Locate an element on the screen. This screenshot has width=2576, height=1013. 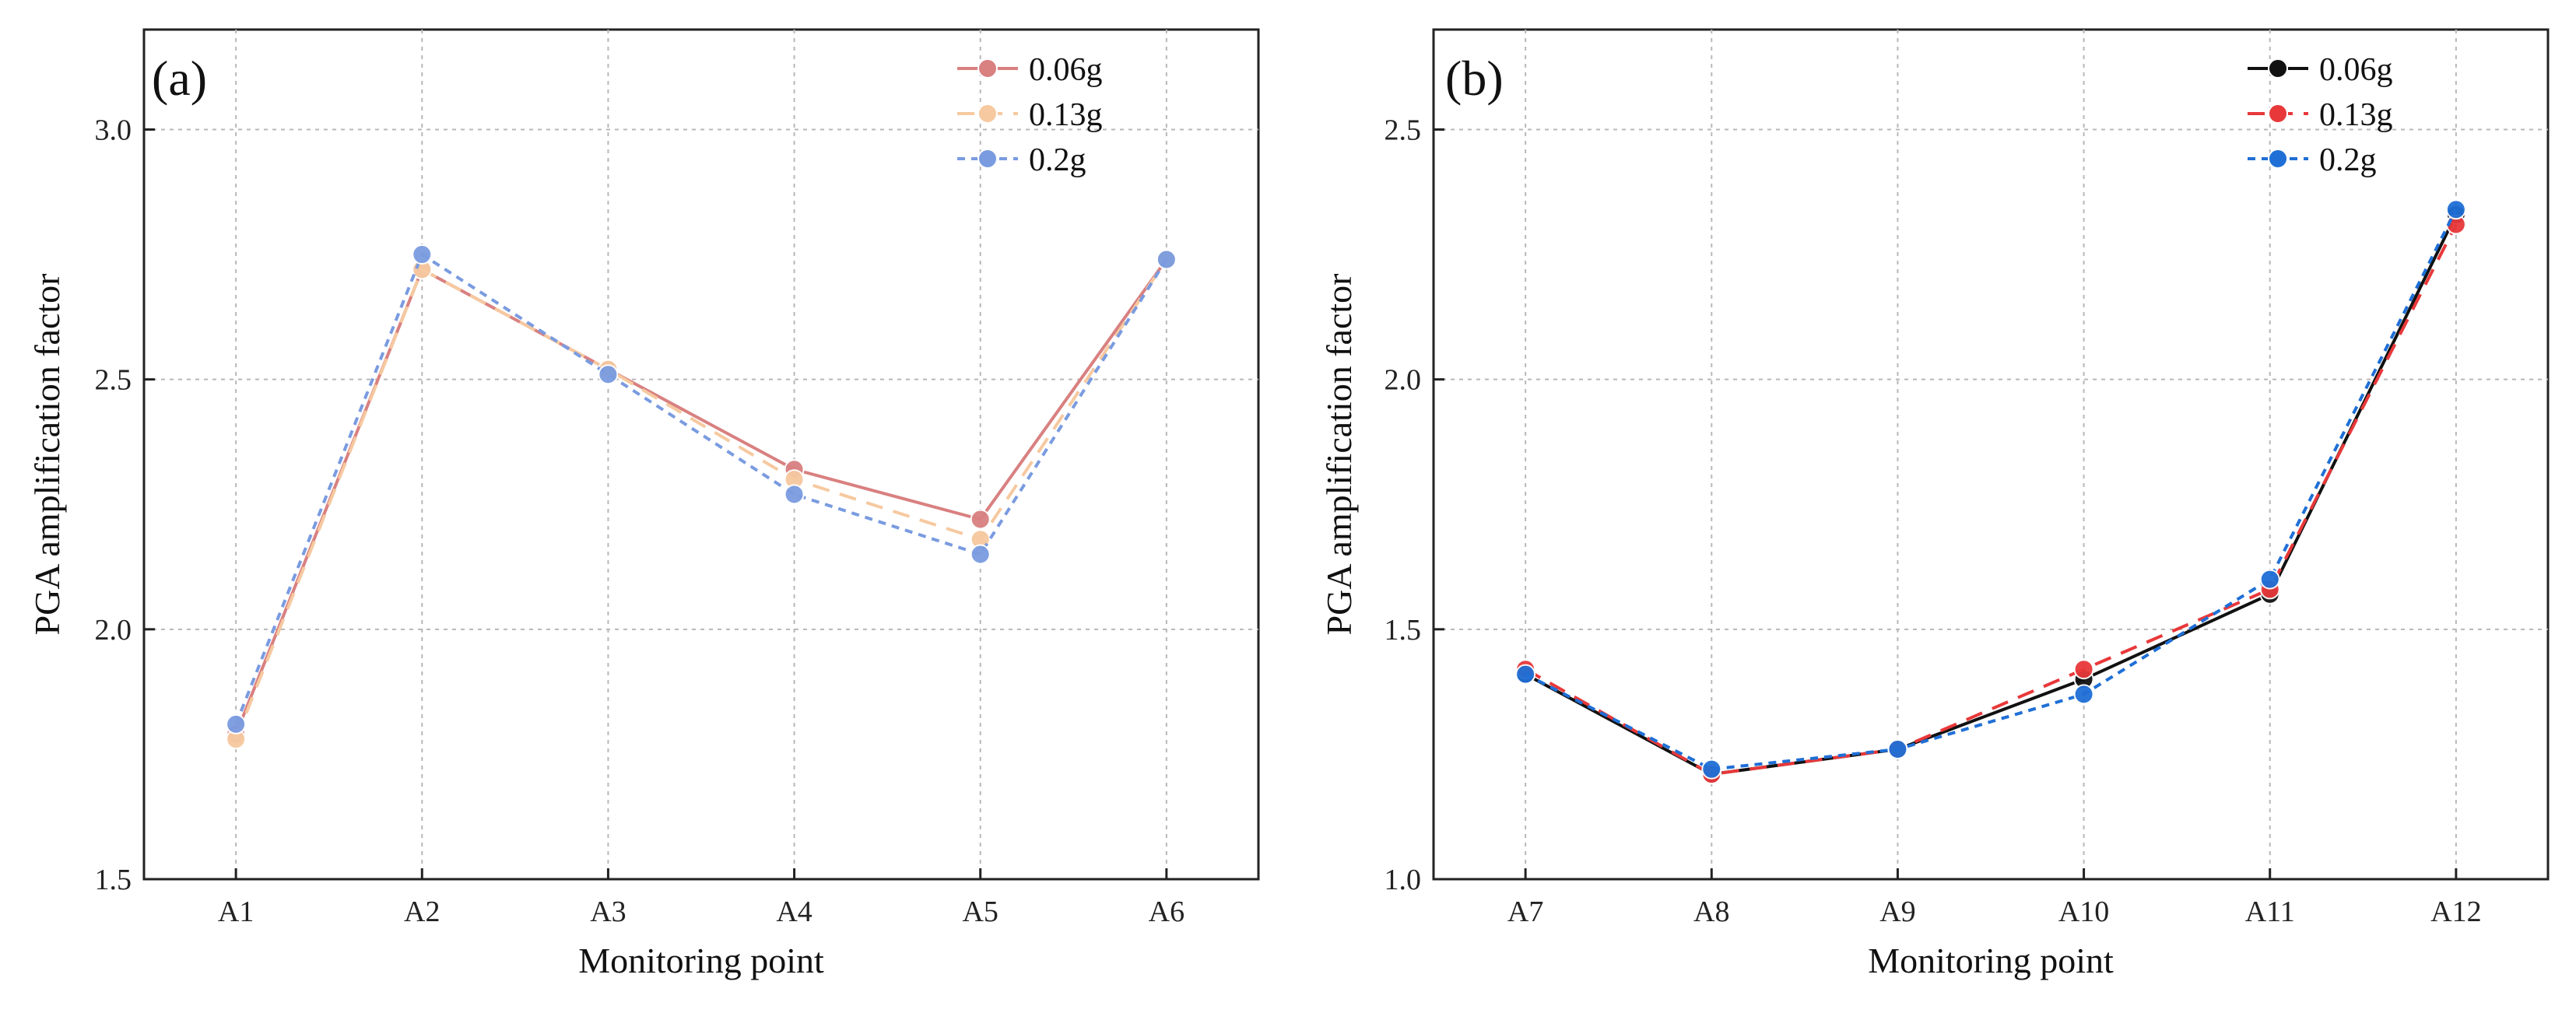
x-axis-title-b: Monitoring point is located at coordinates (1991, 961).